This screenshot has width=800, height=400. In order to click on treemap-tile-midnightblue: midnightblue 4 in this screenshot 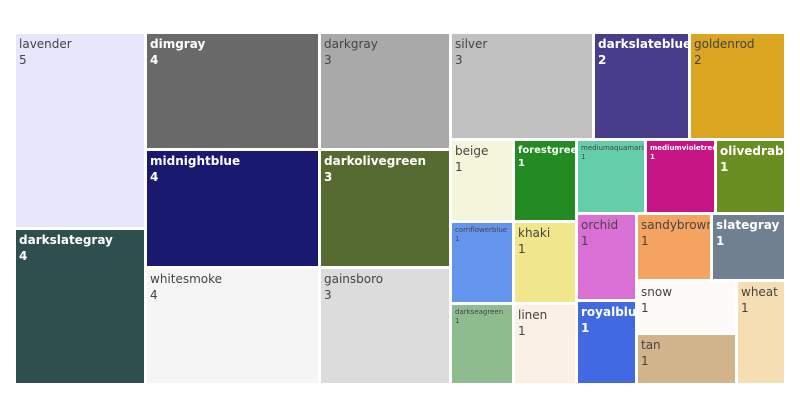, I will do `click(232, 208)`.